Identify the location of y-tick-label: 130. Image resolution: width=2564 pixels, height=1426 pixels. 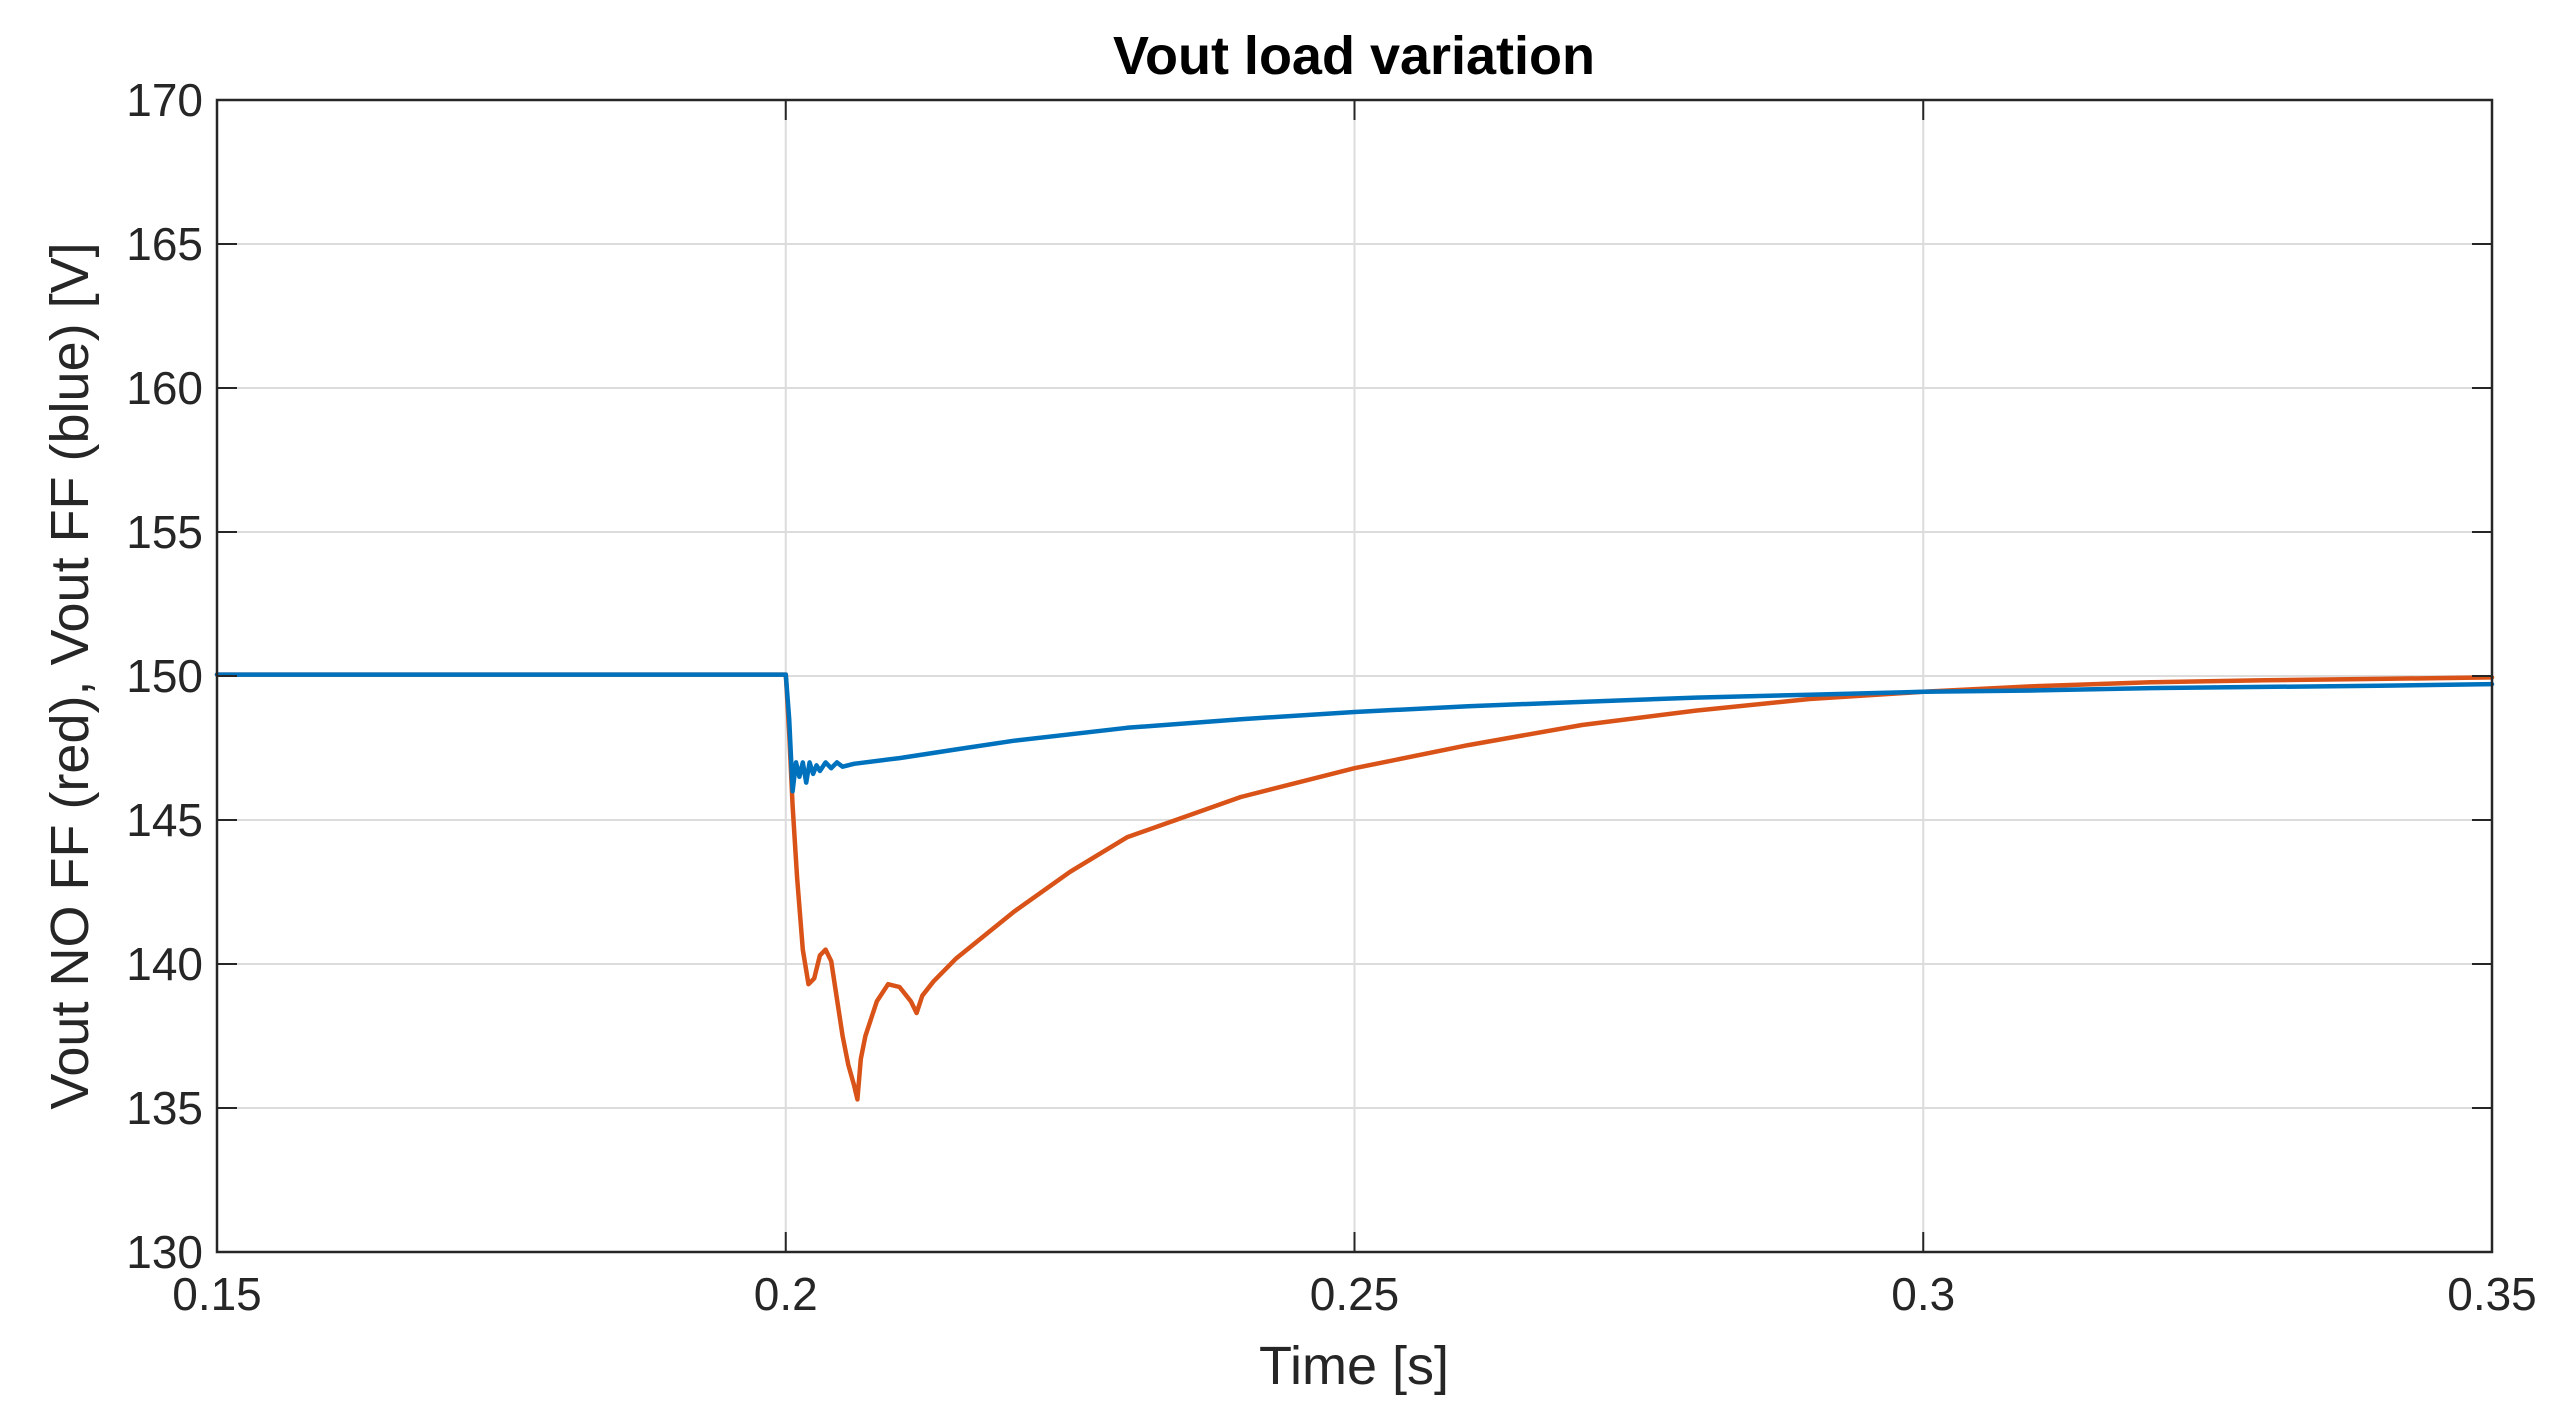
(164, 1252).